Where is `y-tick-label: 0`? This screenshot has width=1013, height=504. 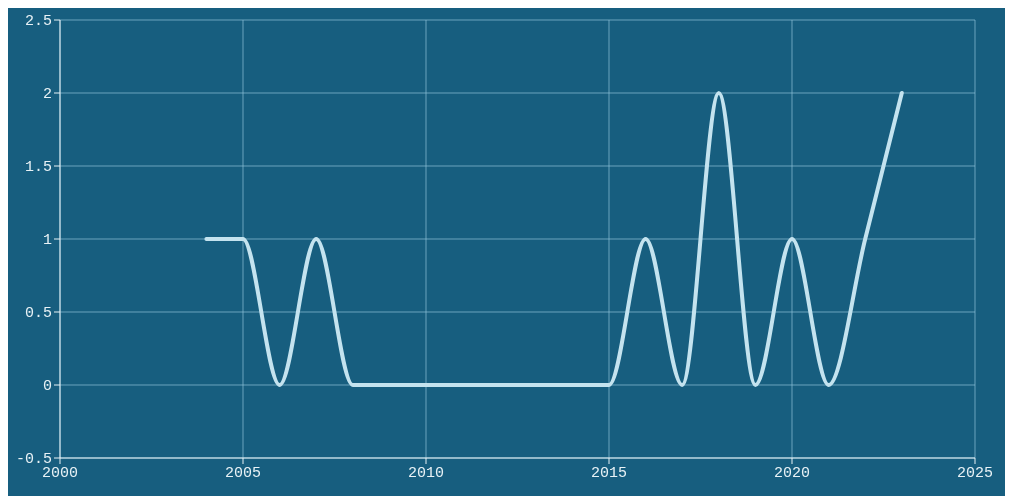 y-tick-label: 0 is located at coordinates (47, 387).